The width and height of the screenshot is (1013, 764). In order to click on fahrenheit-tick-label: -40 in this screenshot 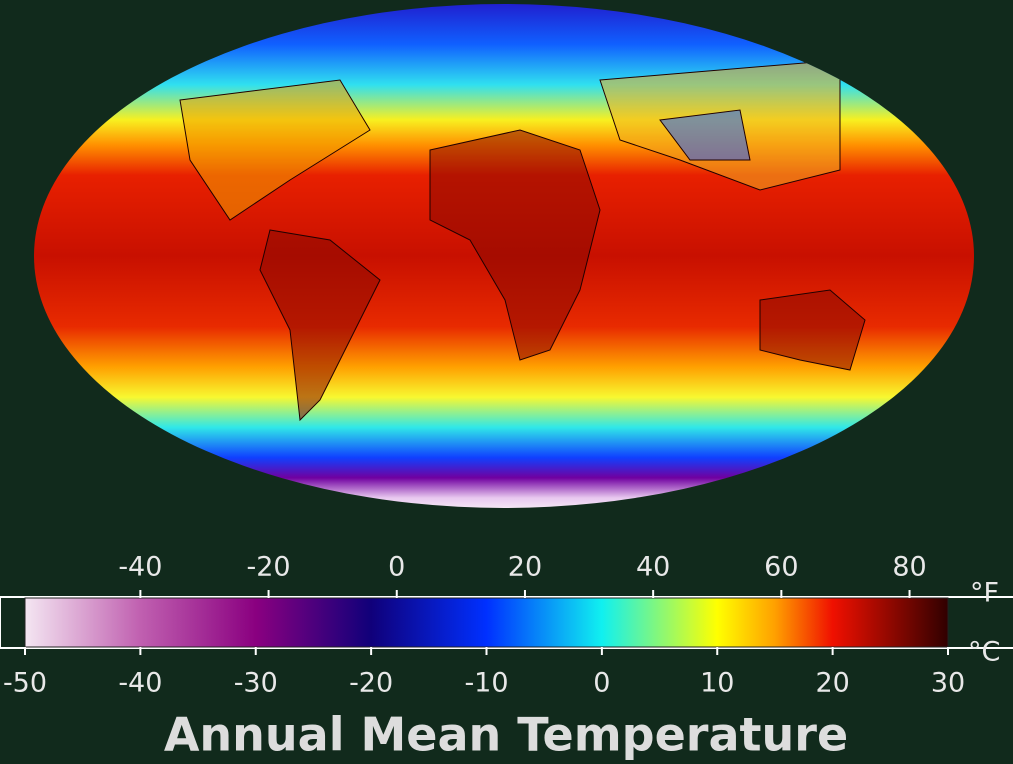, I will do `click(140, 567)`.